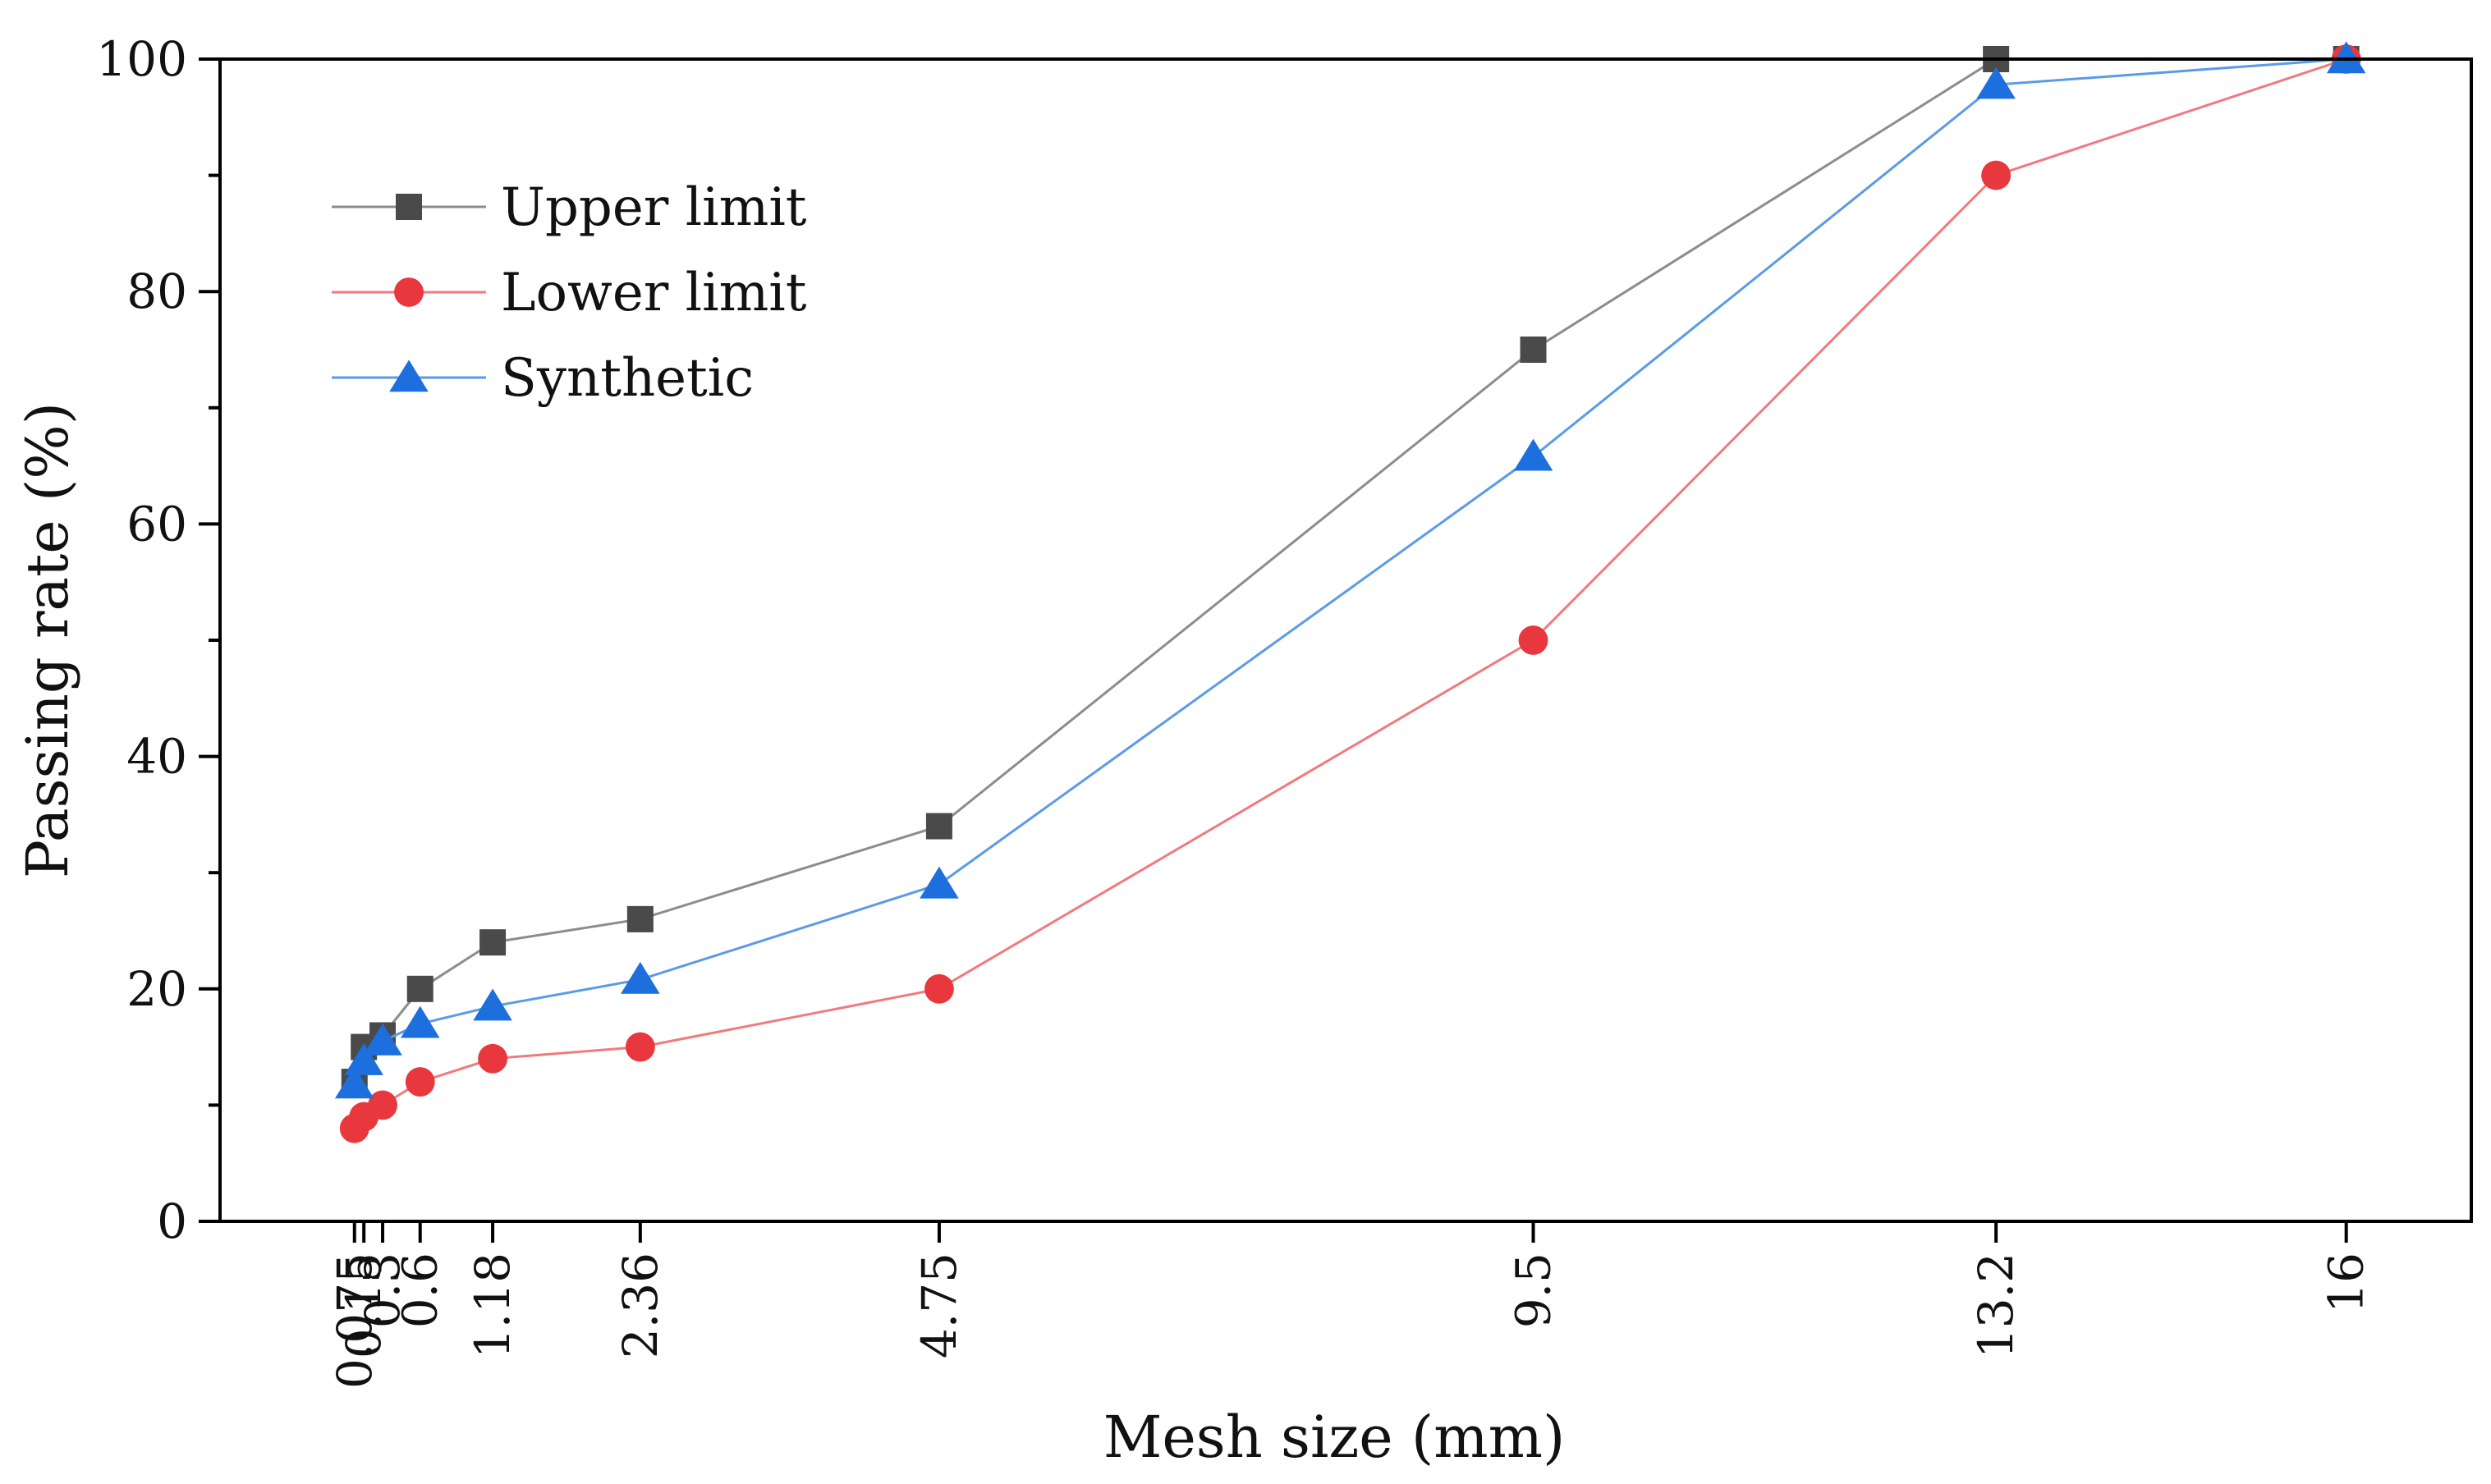 The image size is (2491, 1484). Describe the element at coordinates (172, 1221) in the screenshot. I see `y-tick-label: 0` at that location.